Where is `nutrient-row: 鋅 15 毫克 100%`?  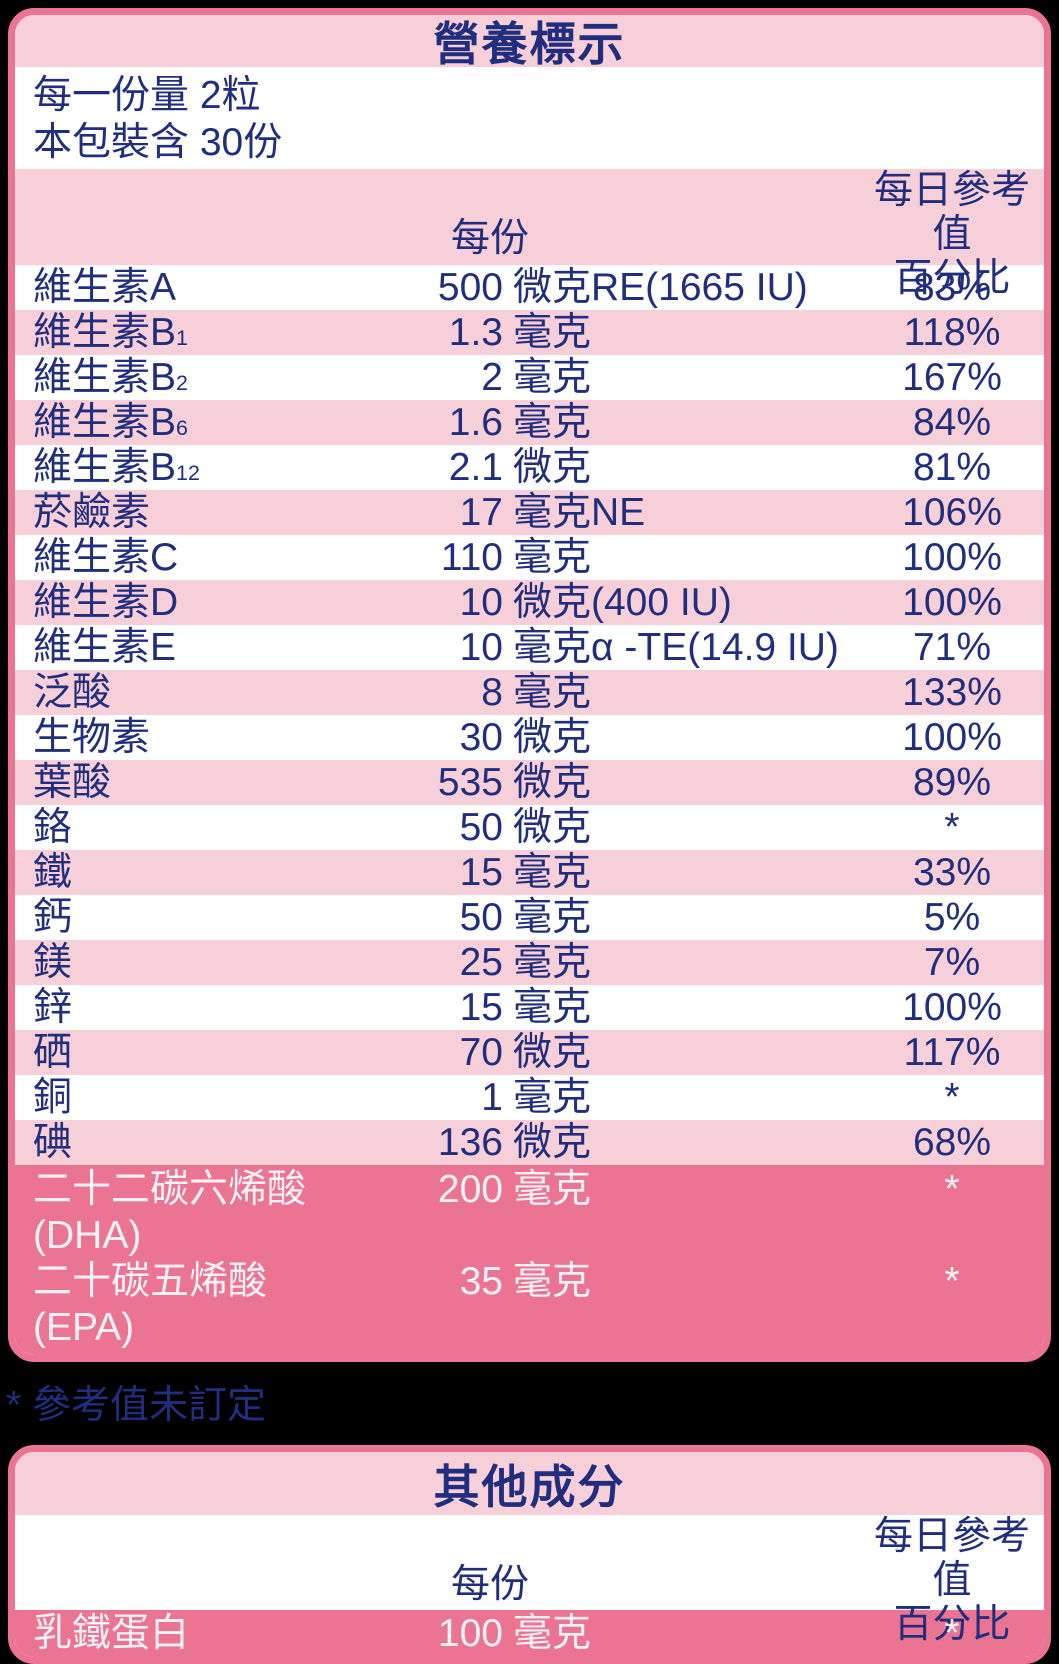
nutrient-row: 鋅 15 毫克 100% is located at coordinates (529, 1007).